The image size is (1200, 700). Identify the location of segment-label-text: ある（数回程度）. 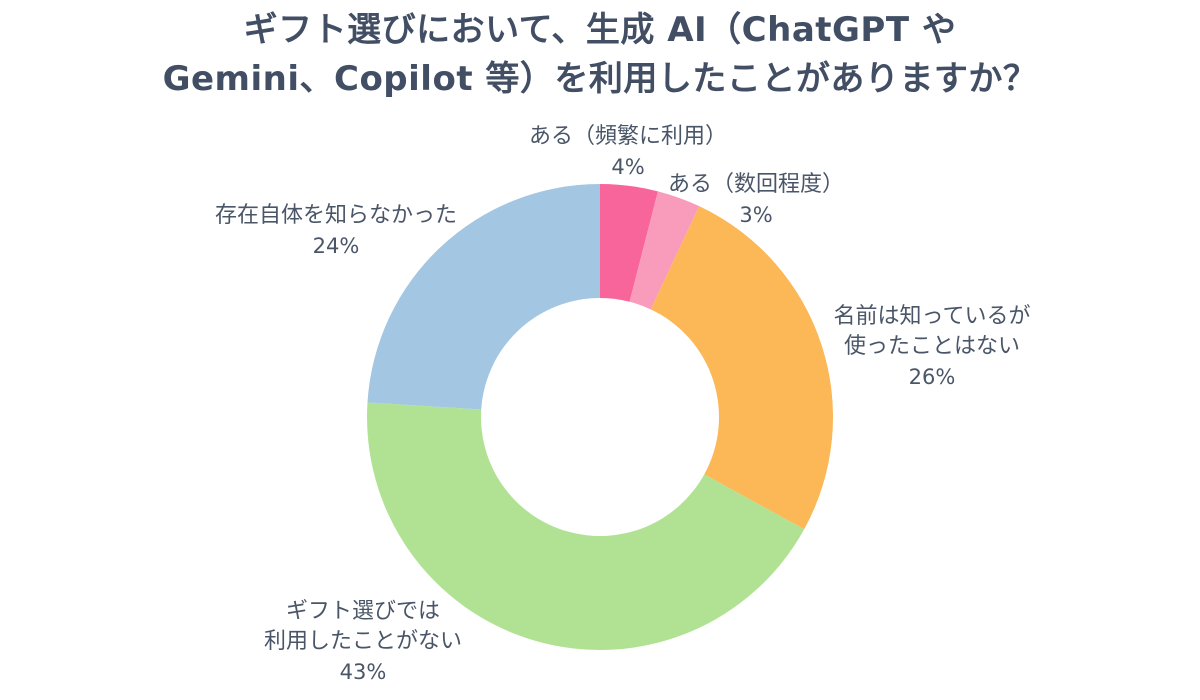
(756, 184).